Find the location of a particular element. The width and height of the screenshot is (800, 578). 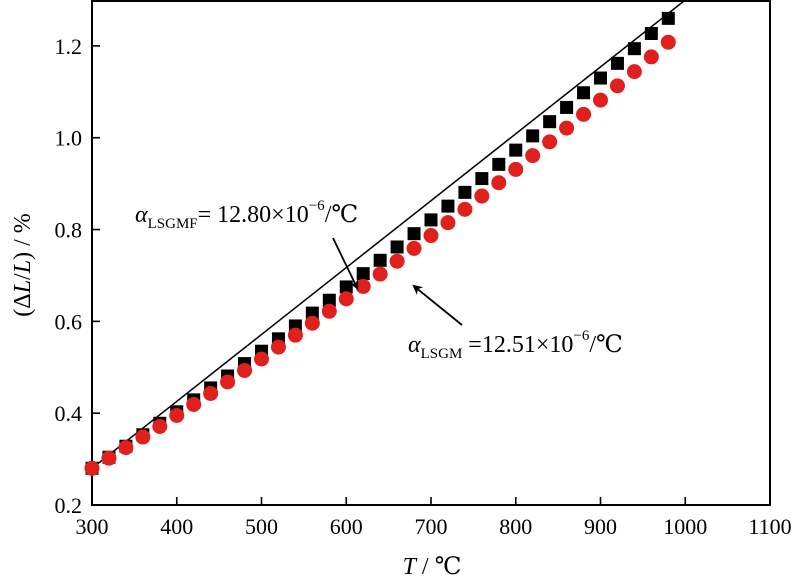

annotation-lsgmf-unit: /℃ is located at coordinates (342, 215).